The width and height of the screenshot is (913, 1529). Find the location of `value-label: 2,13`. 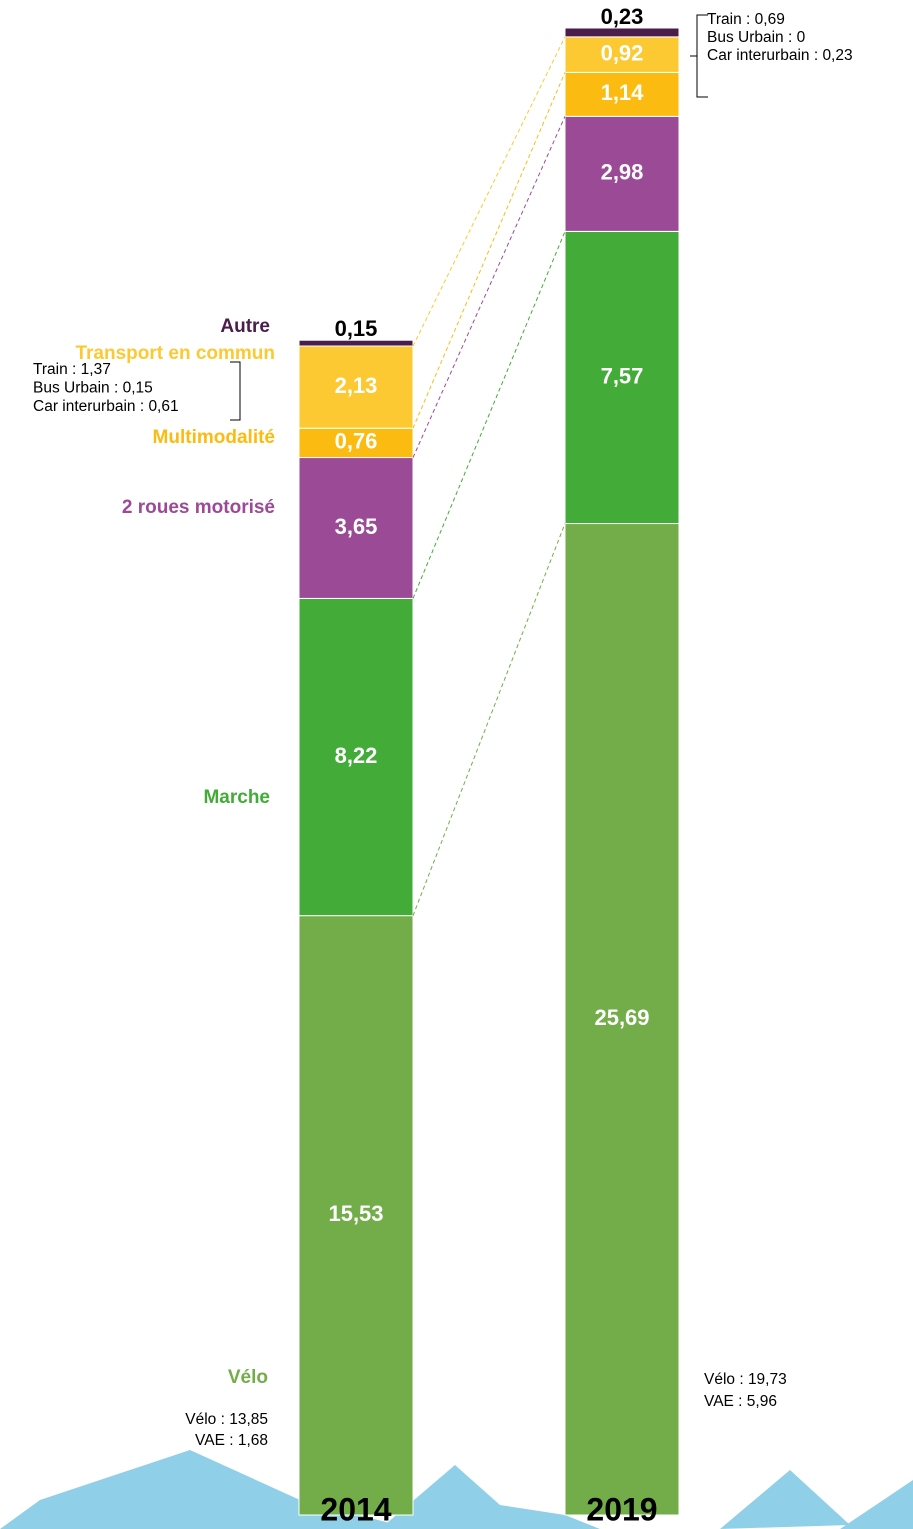

value-label: 2,13 is located at coordinates (356, 385).